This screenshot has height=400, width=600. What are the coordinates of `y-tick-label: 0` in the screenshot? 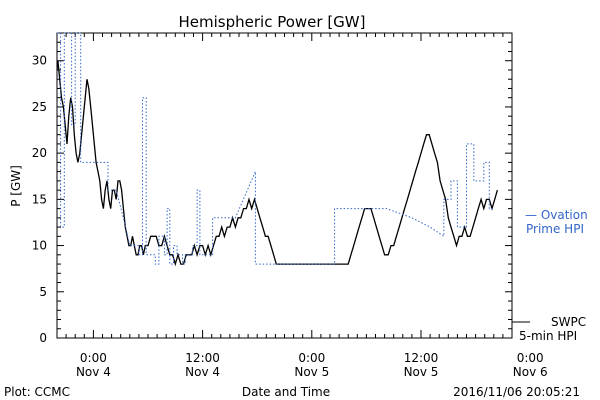 It's located at (43, 338).